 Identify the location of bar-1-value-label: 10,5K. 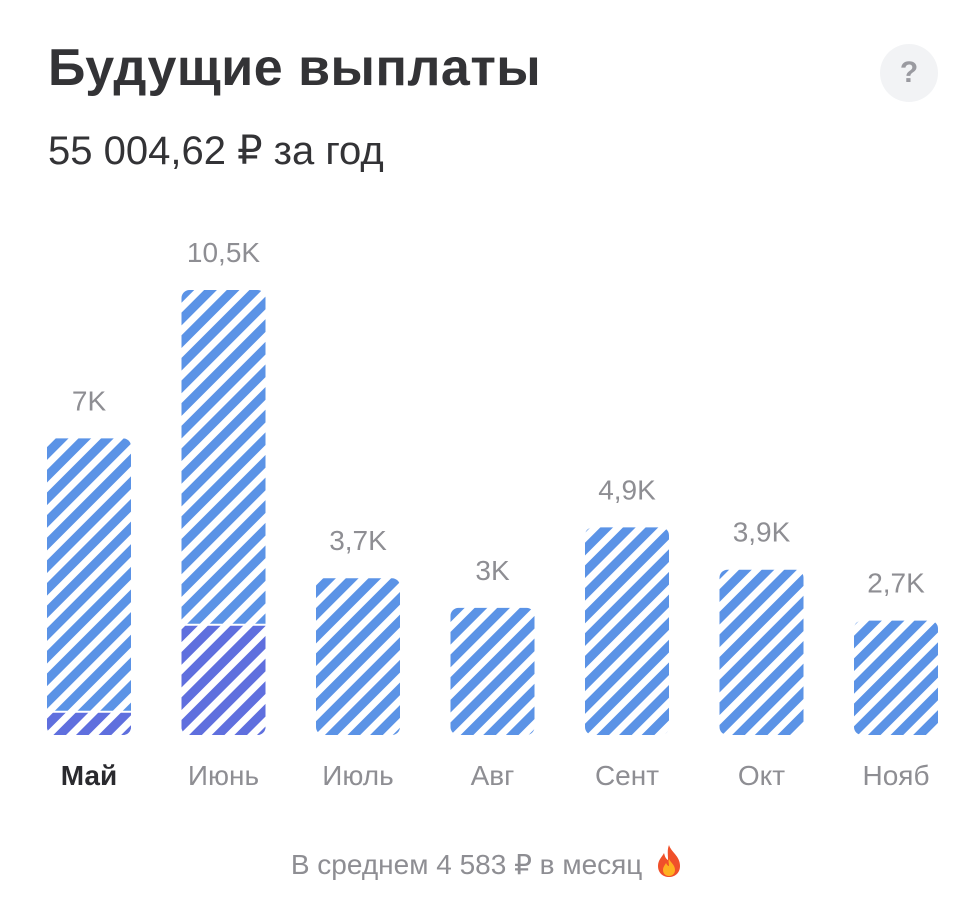
(223, 252).